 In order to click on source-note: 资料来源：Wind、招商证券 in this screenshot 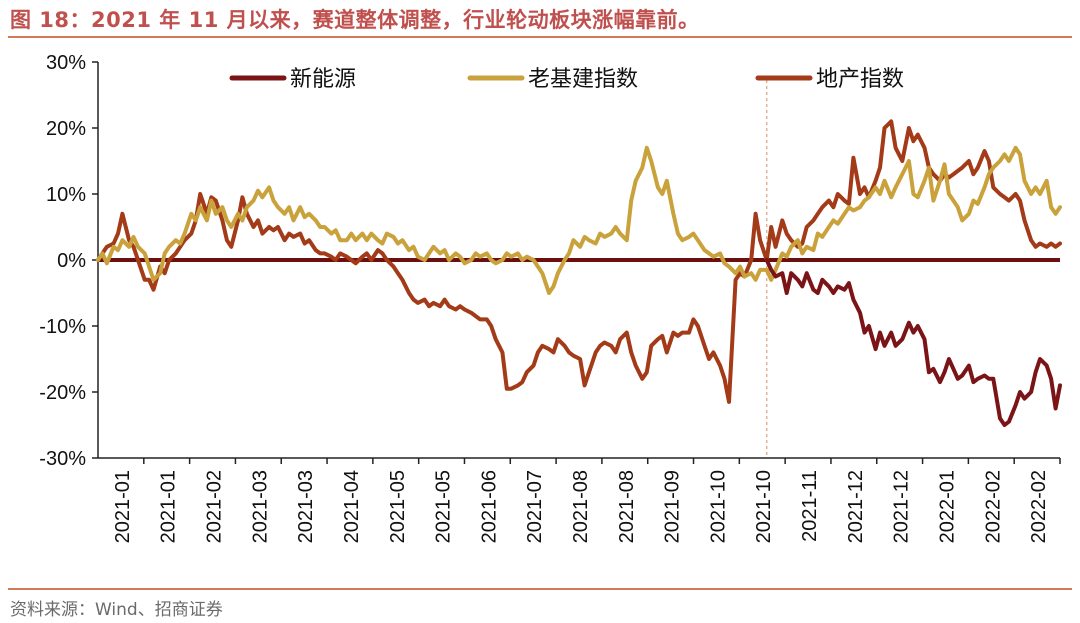, I will do `click(116, 610)`.